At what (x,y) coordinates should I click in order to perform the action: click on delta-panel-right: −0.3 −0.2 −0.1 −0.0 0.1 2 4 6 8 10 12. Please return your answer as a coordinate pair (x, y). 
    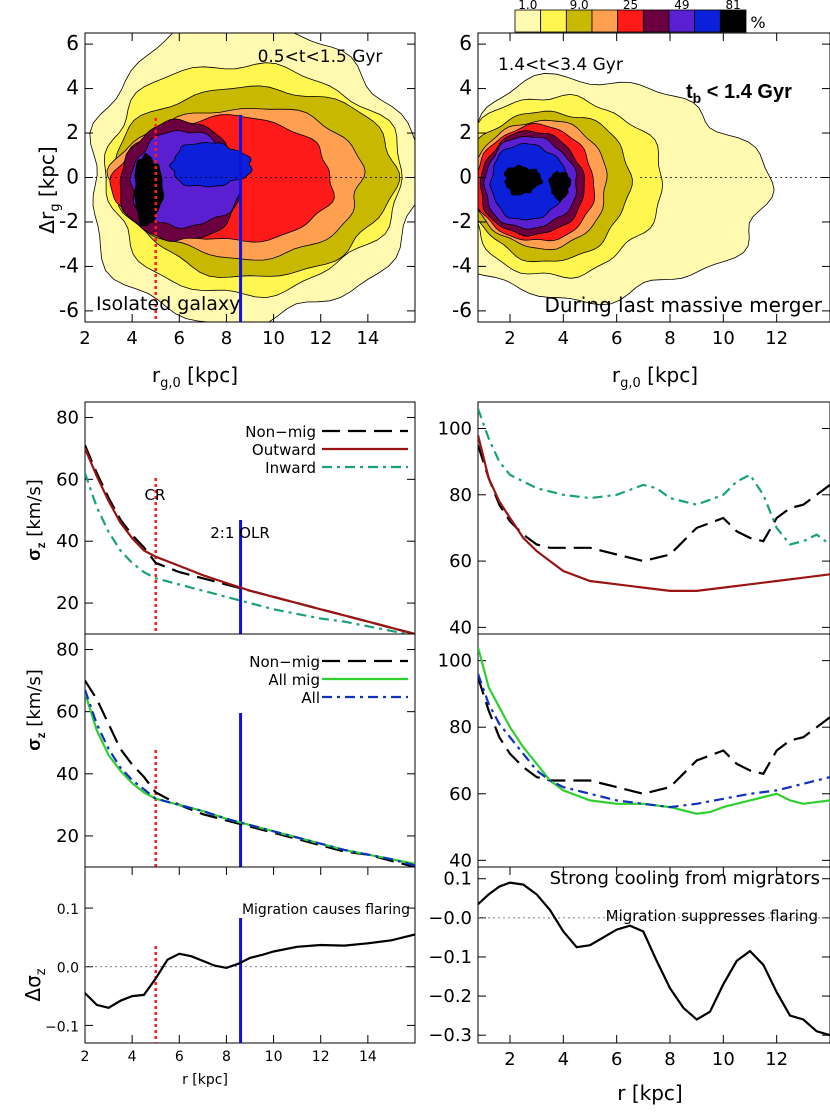
    Looking at the image, I should click on (629, 968).